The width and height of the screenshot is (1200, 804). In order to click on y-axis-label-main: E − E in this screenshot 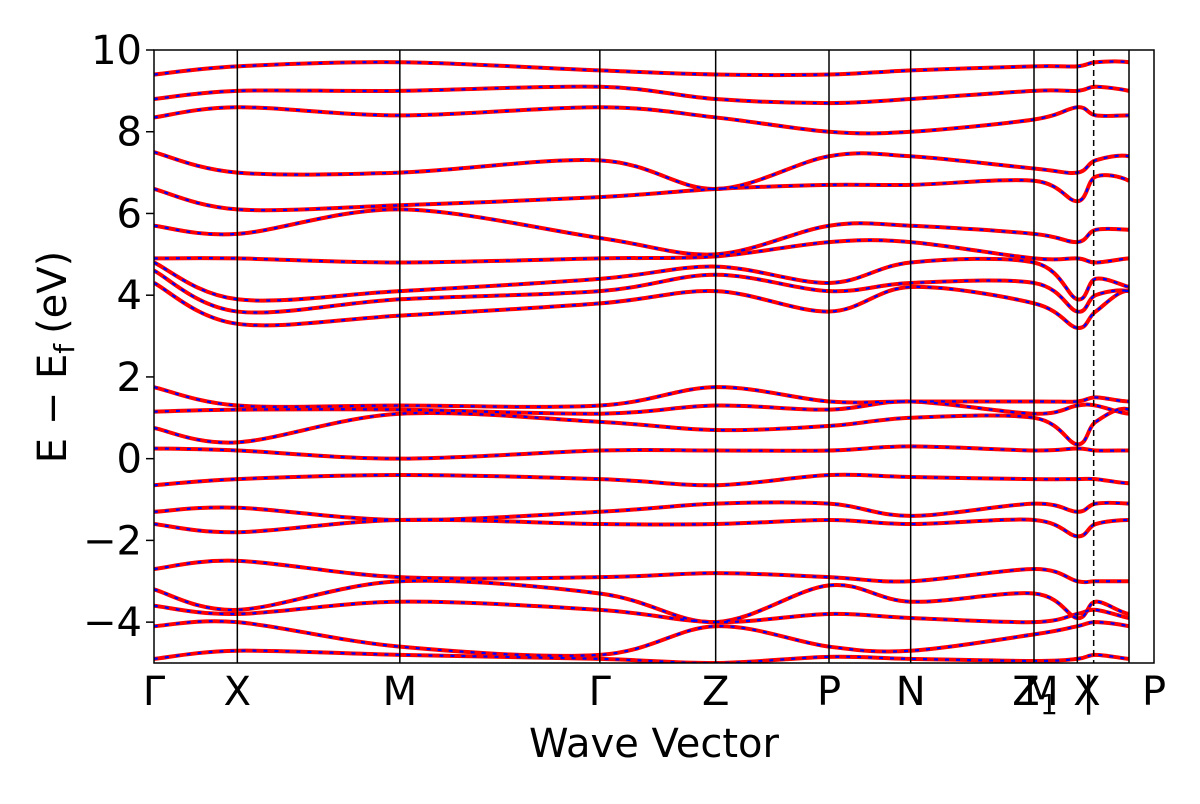, I will do `click(53, 409)`.